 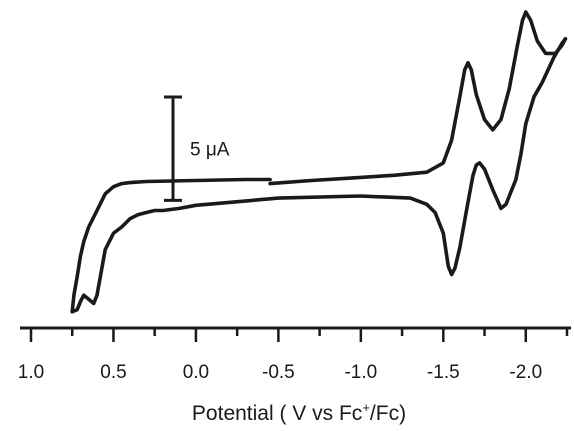 What do you see at coordinates (31, 372) in the screenshot?
I see `x-tick-label: 1.0` at bounding box center [31, 372].